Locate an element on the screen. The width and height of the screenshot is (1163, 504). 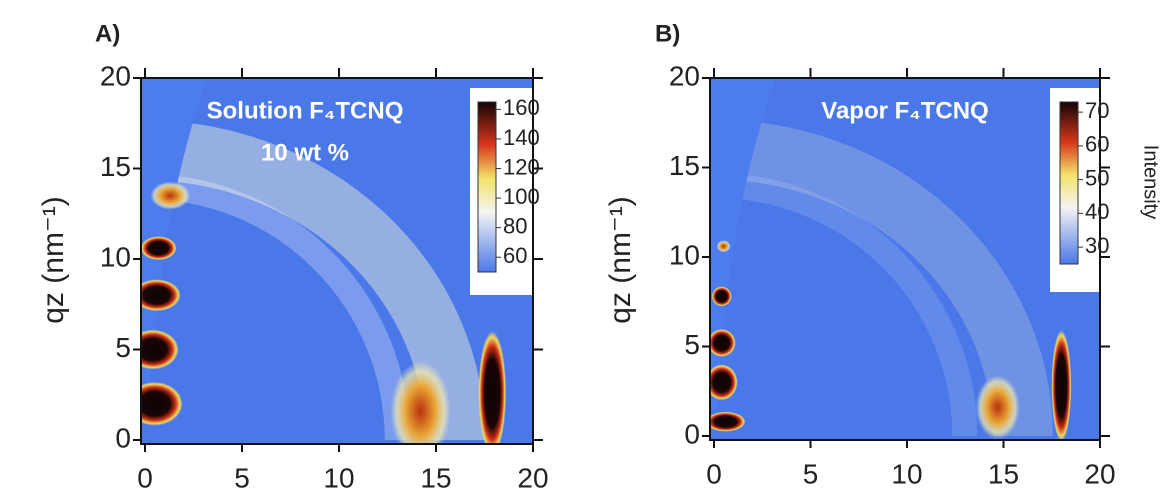
panel-label: A) is located at coordinates (107, 33).